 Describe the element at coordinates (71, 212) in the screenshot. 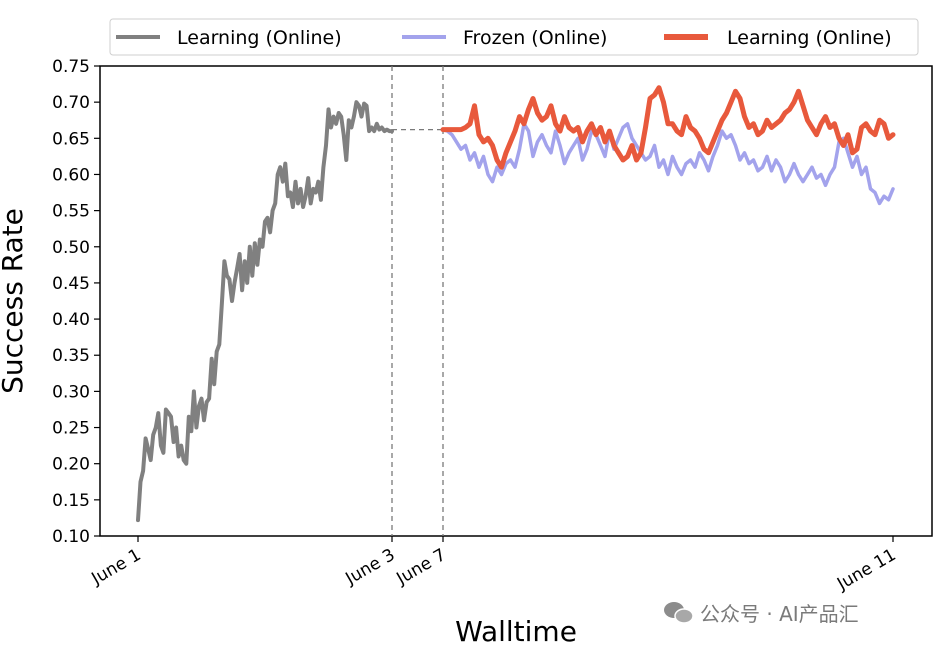

I see `y-tick-label: 0.55` at that location.